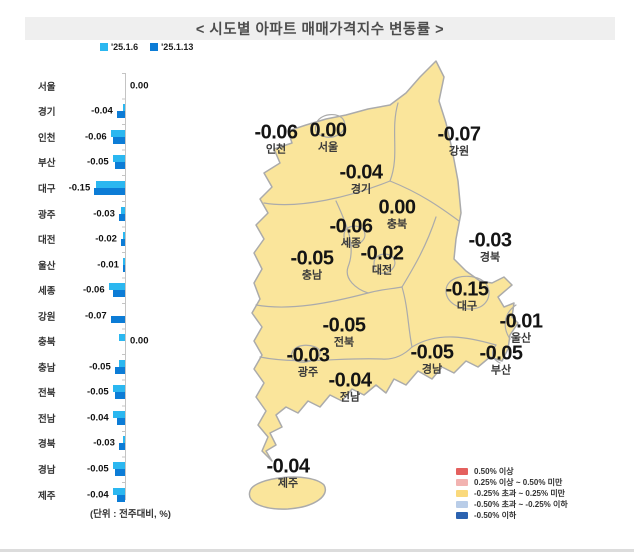  I want to click on map-region-name: 경기, so click(361, 189).